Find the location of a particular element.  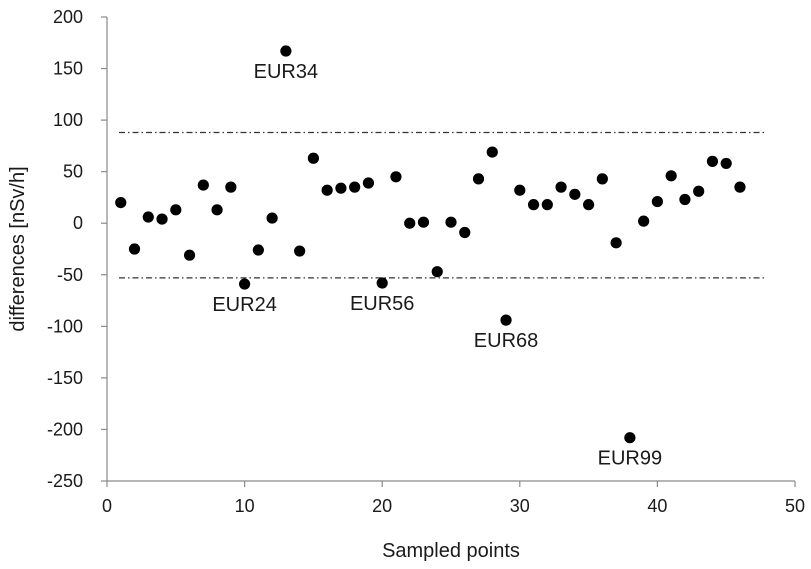

annotation-label: EUR34 is located at coordinates (286, 72).